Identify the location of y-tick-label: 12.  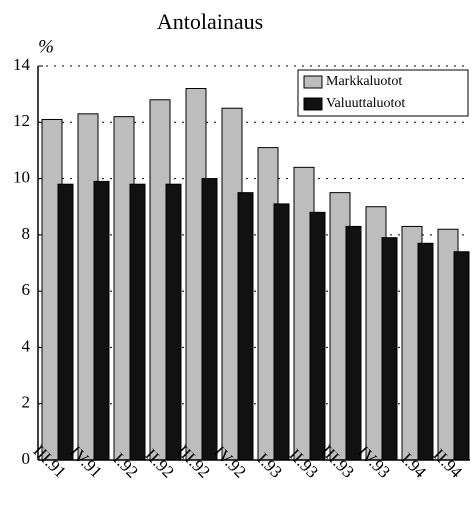
(21, 120).